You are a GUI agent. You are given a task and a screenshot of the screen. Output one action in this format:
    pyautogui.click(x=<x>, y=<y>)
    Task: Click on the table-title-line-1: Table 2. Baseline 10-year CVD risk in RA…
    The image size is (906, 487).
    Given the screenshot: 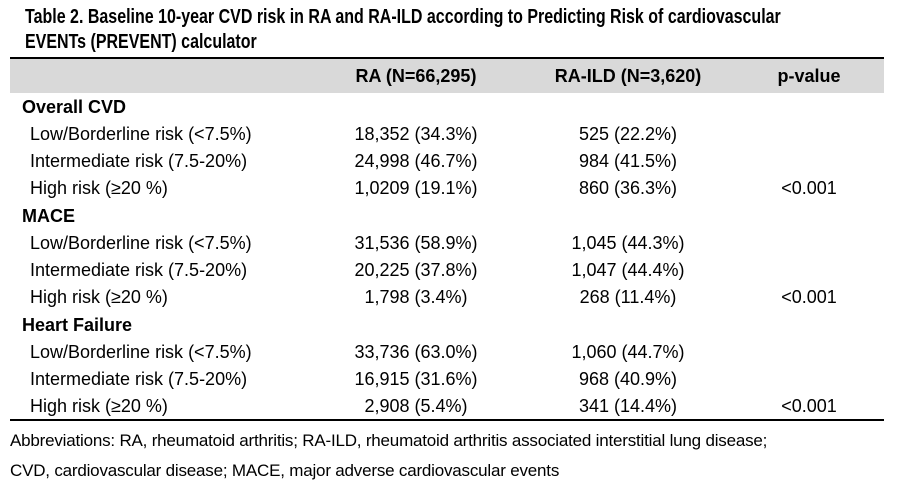 What is the action you would take?
    pyautogui.click(x=403, y=17)
    